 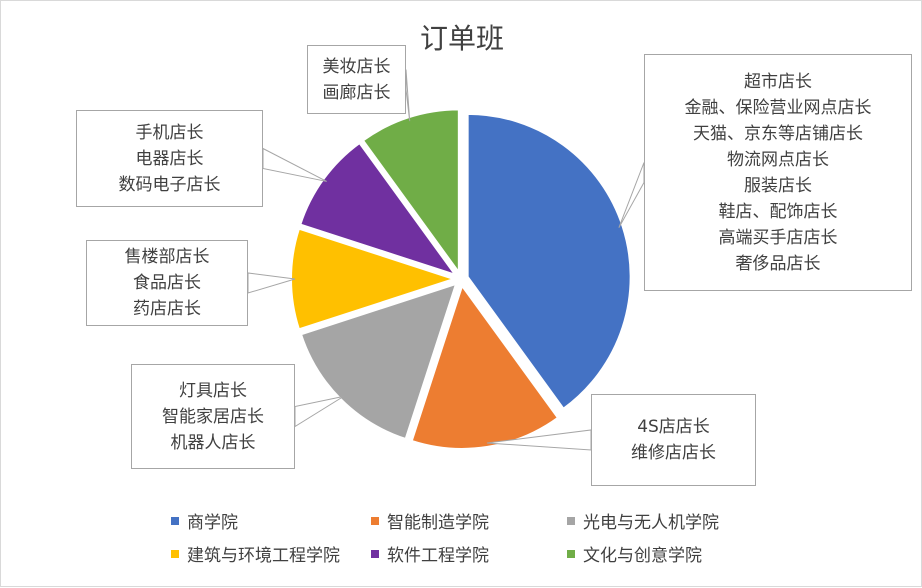 What do you see at coordinates (167, 309) in the screenshot?
I see `data-label-line: 药店店长` at bounding box center [167, 309].